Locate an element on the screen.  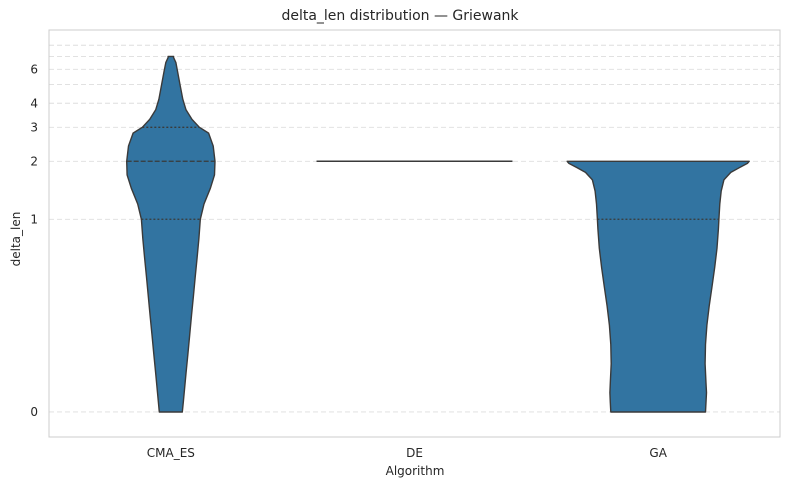
x-tick-label: GA is located at coordinates (658, 453).